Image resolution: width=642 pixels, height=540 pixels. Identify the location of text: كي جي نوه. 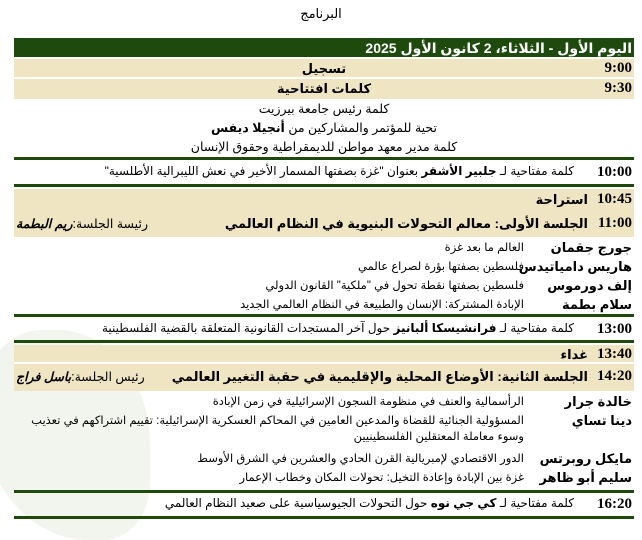
(463, 503).